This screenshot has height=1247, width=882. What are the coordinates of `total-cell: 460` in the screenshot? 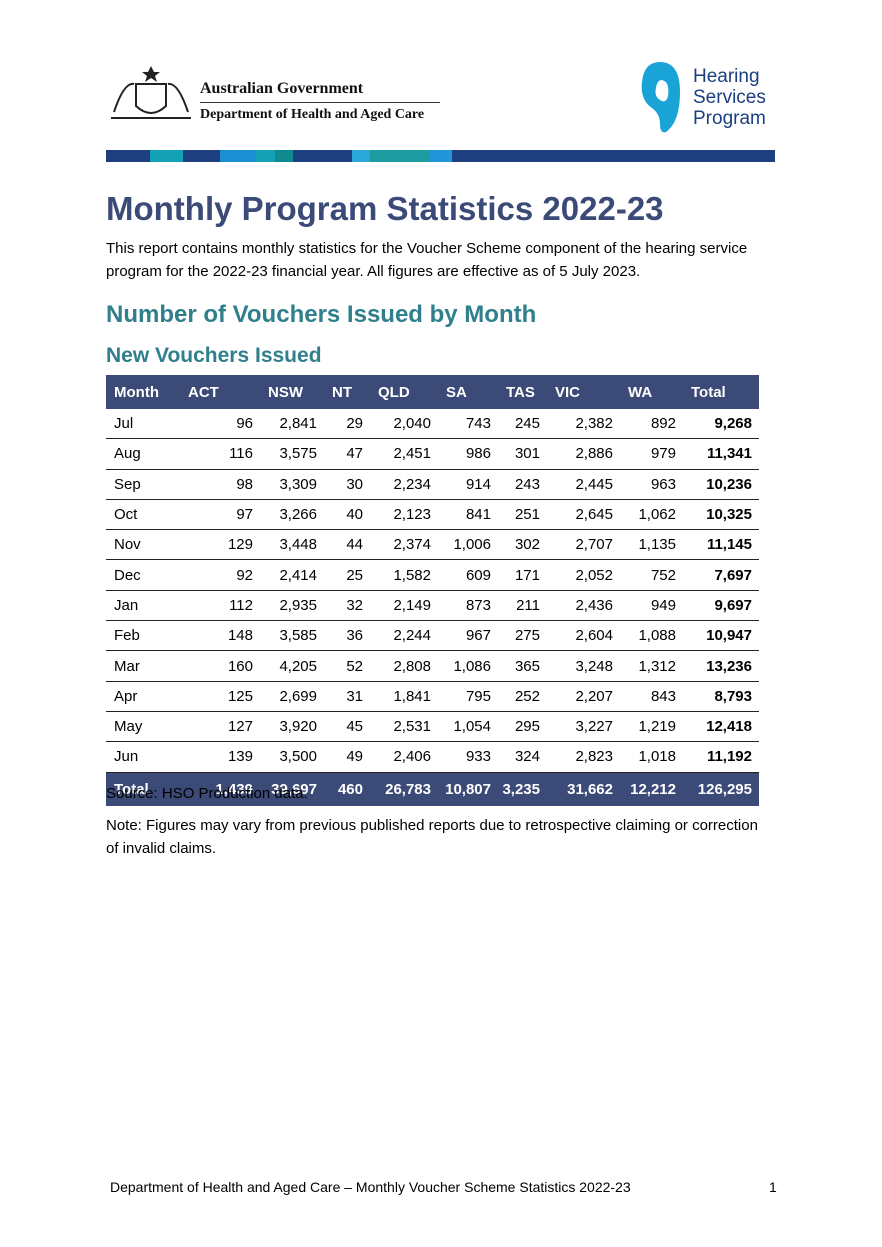 It's located at (347, 789).